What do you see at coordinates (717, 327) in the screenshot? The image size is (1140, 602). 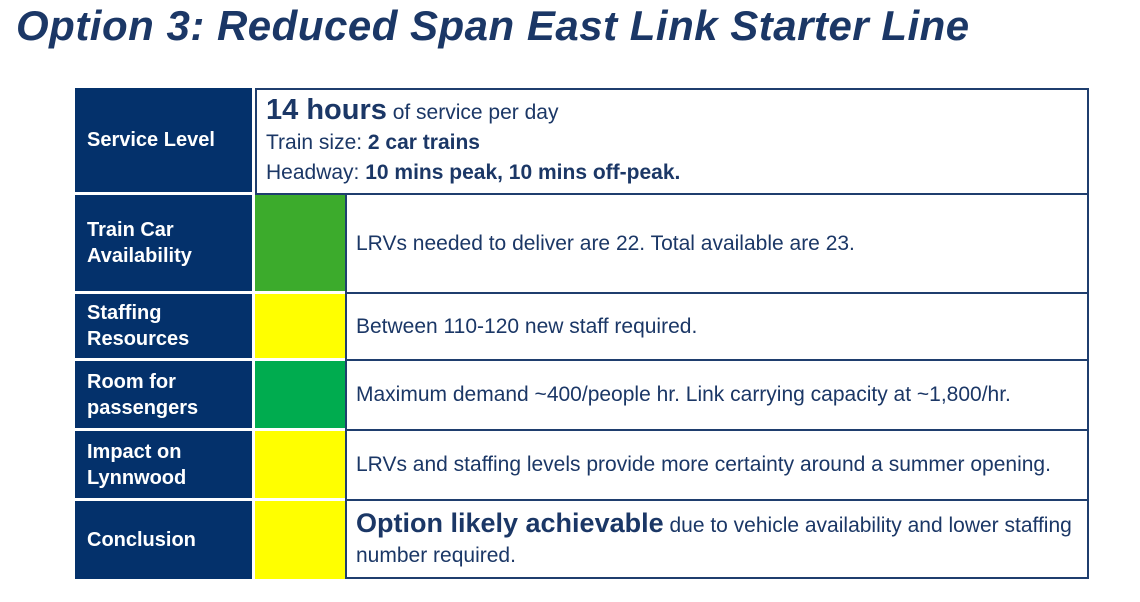 I see `row-content: Between 110-120 new staff required.` at bounding box center [717, 327].